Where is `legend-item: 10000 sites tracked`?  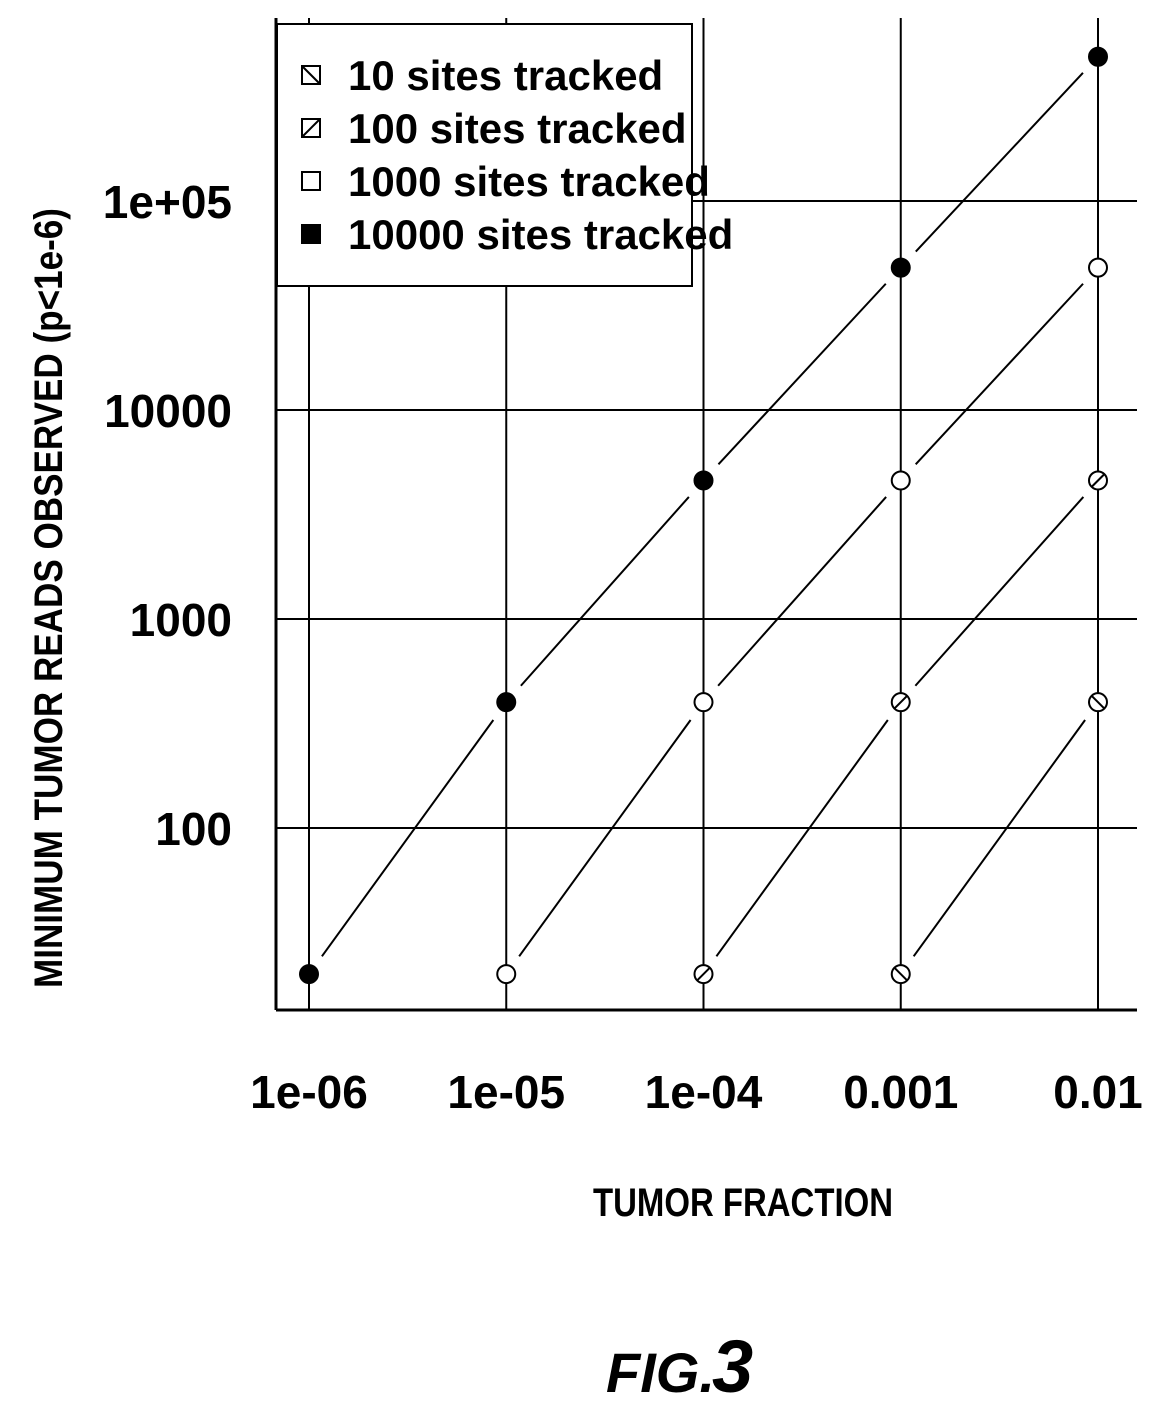 legend-item: 10000 sites tracked is located at coordinates (517, 234).